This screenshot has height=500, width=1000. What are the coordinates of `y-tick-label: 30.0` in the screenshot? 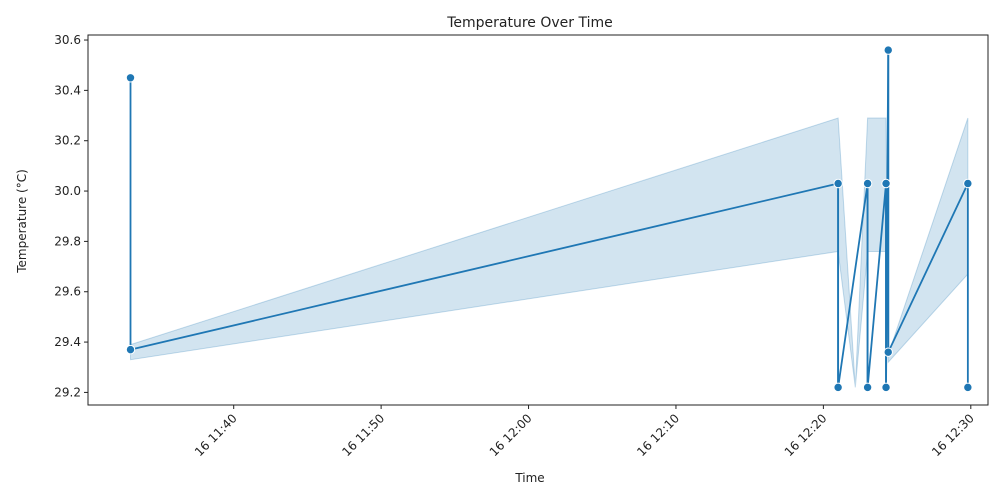 It's located at (67, 191).